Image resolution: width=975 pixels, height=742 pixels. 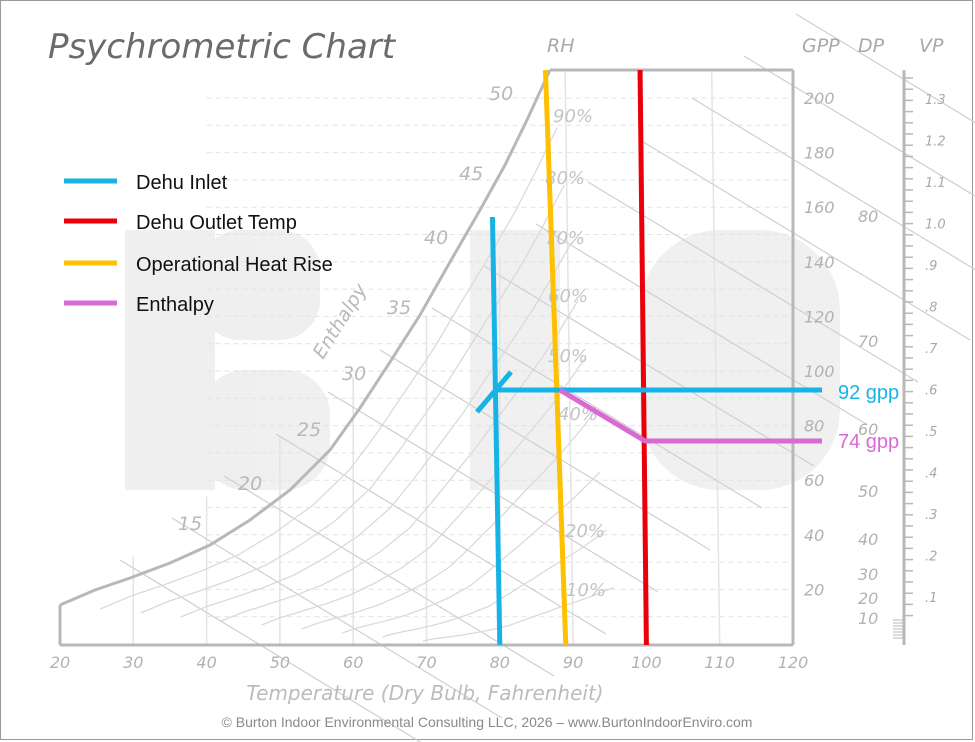 What do you see at coordinates (573, 116) in the screenshot?
I see `rh-label: 90%` at bounding box center [573, 116].